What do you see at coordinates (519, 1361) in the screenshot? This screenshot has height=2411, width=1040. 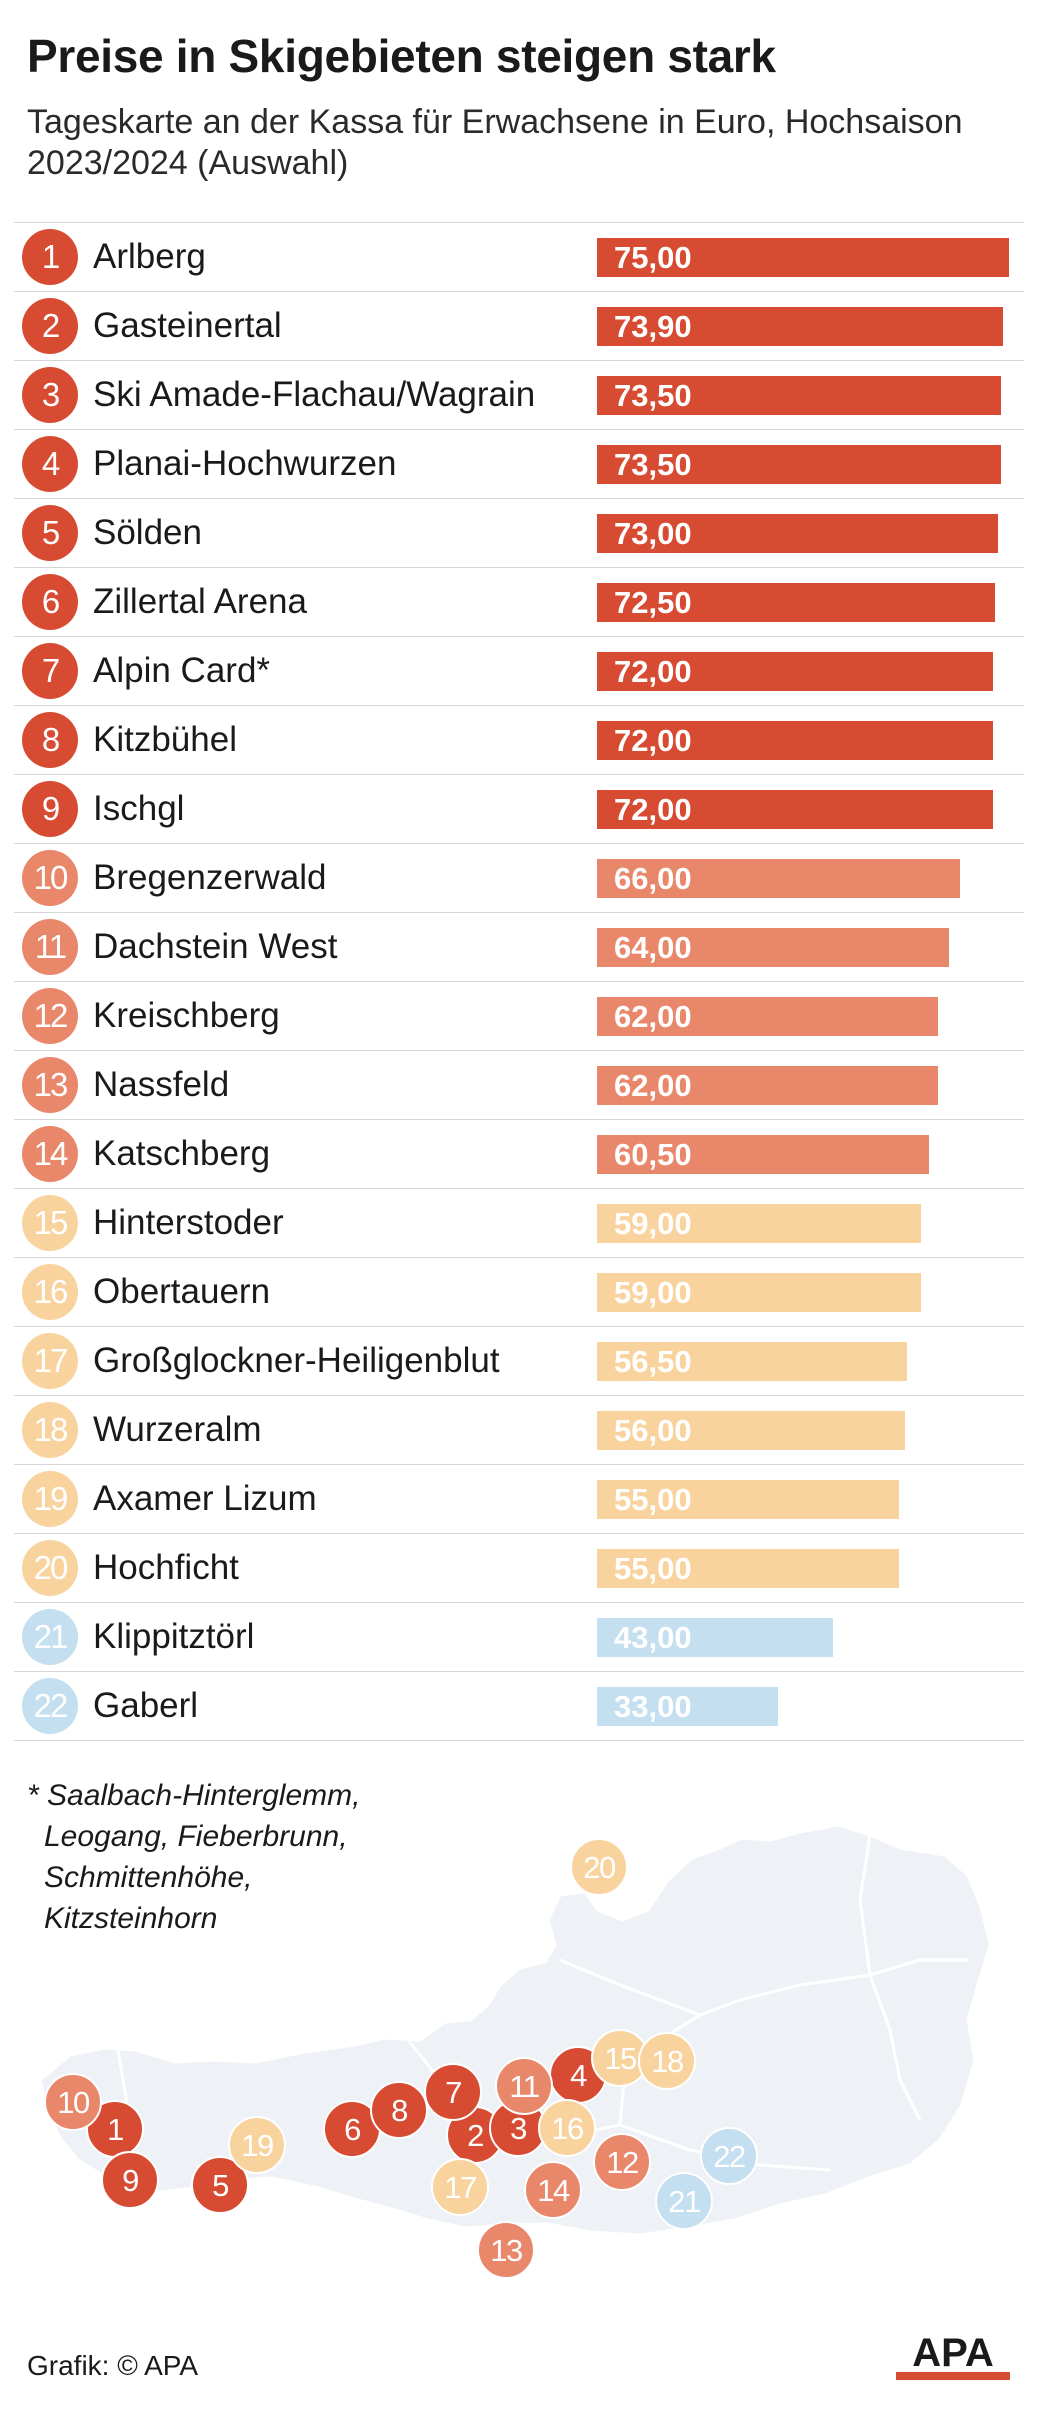 I see `chart-row: 17 Großglockner-Heiligenblut 56,50` at bounding box center [519, 1361].